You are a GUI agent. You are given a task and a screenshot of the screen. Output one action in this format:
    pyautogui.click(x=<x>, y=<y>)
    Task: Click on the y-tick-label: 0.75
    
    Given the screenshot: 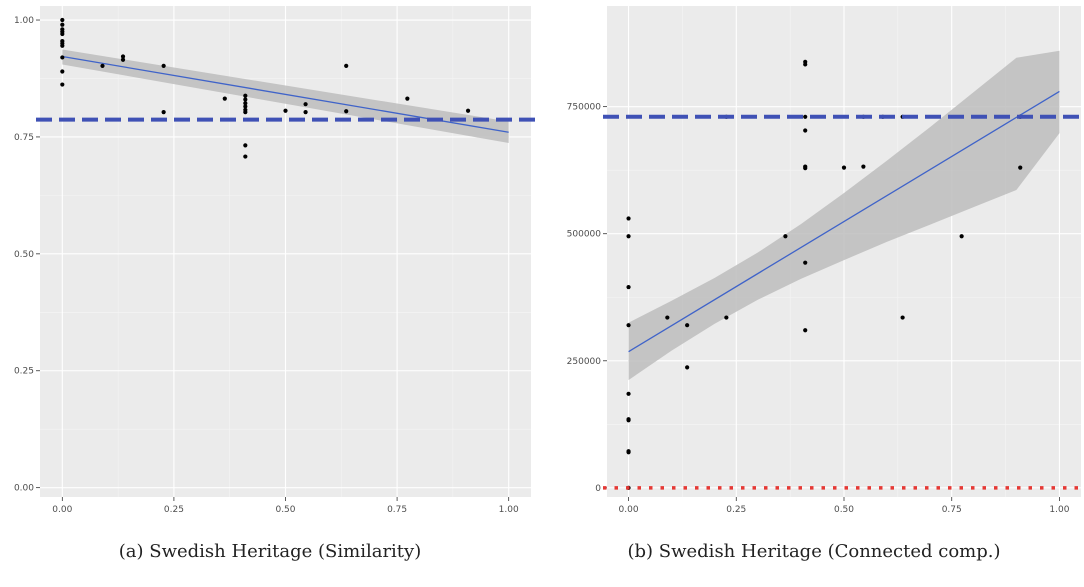 What is the action you would take?
    pyautogui.click(x=24, y=138)
    